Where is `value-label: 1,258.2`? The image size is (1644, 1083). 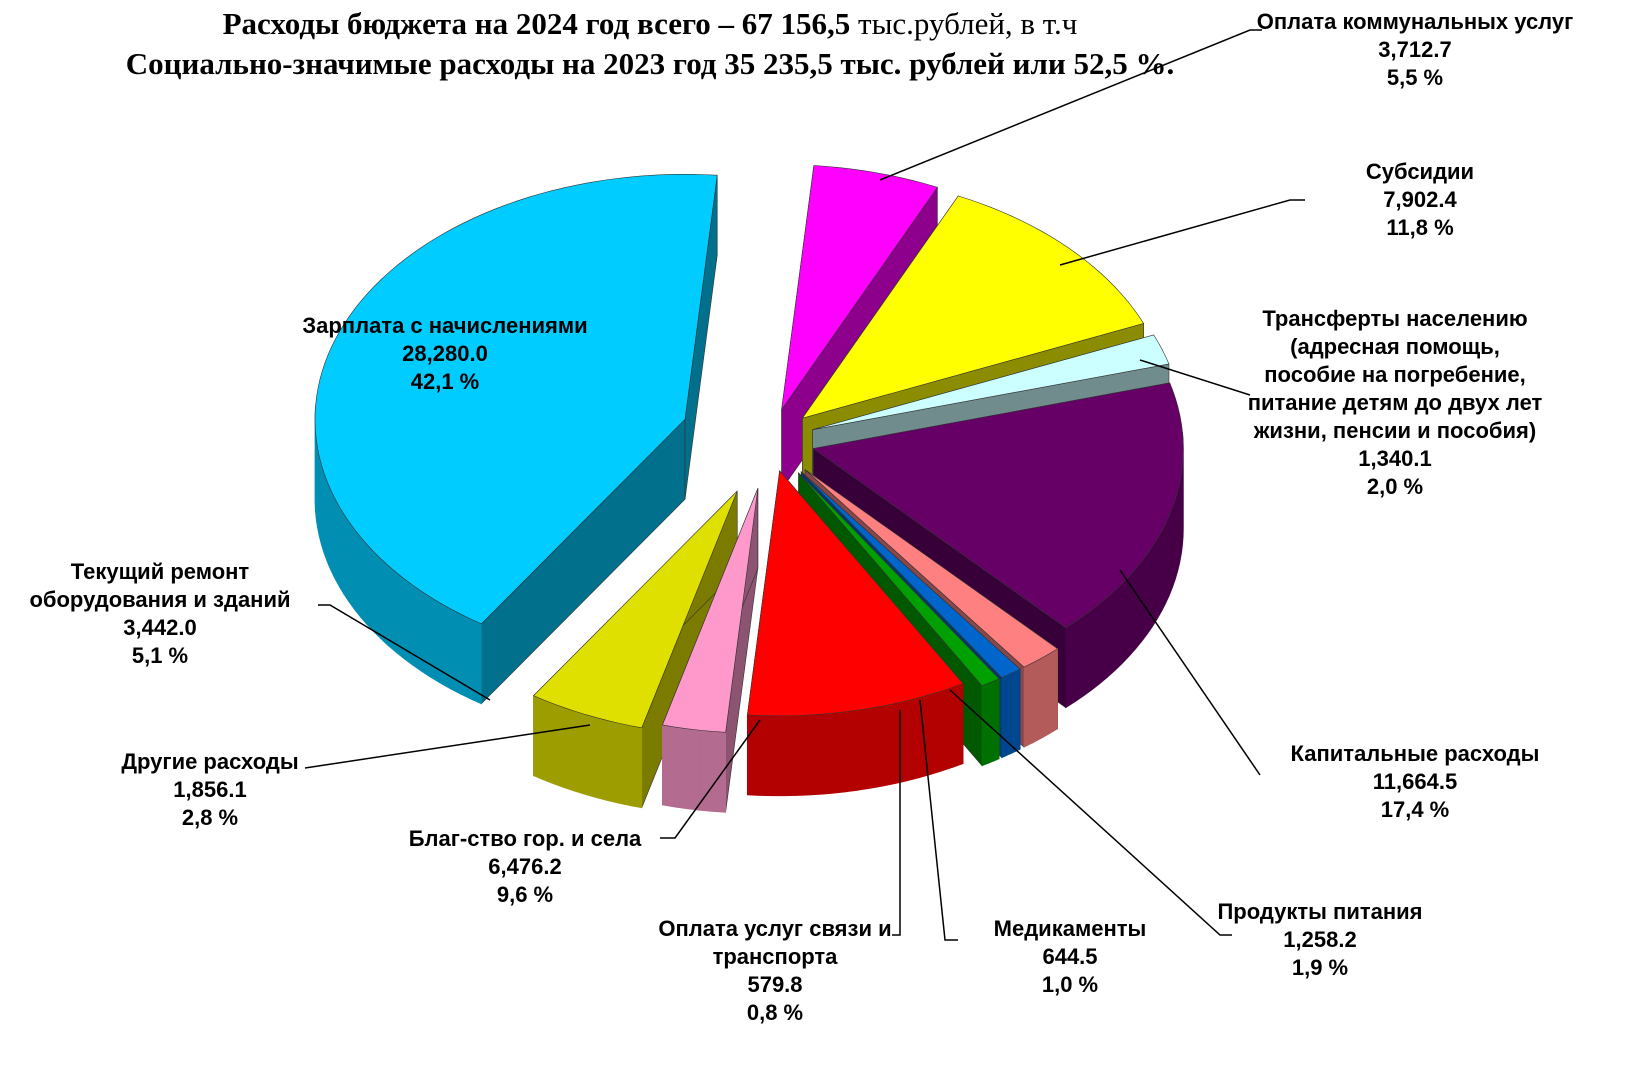 value-label: 1,258.2 is located at coordinates (1320, 939).